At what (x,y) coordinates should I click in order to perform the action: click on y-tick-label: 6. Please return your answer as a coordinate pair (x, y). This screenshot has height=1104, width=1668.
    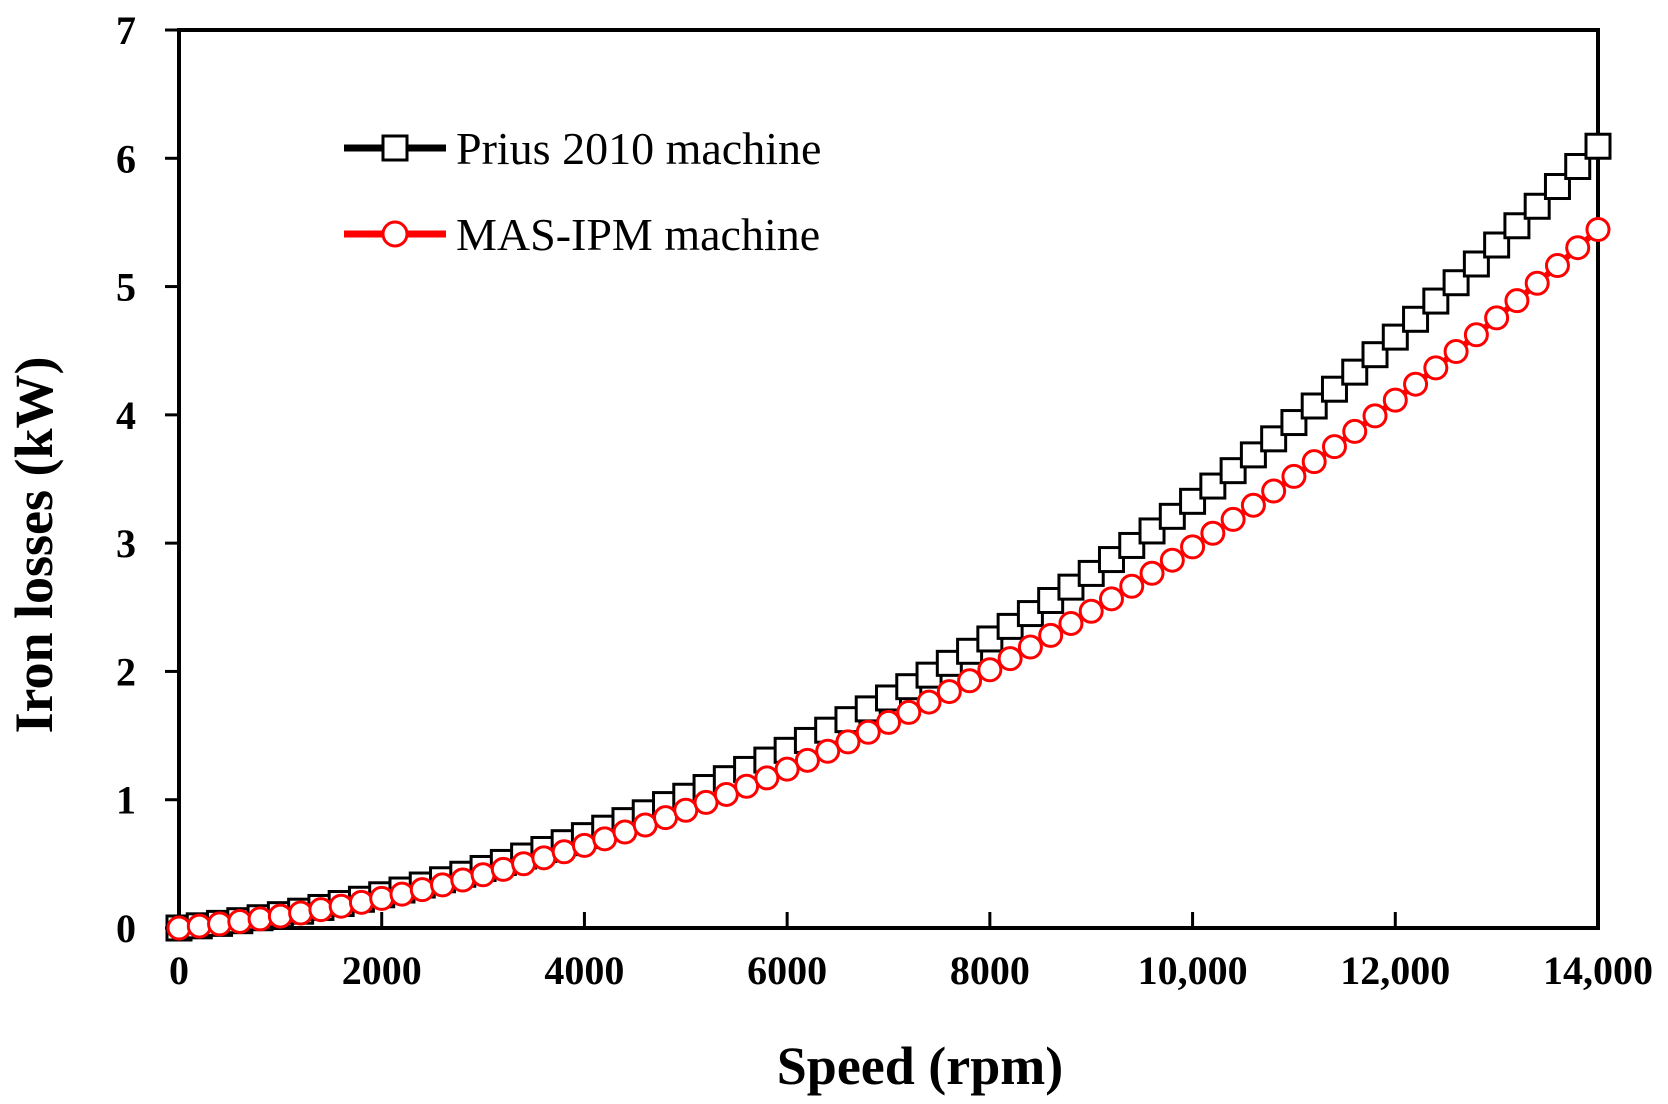
    Looking at the image, I should click on (126, 158).